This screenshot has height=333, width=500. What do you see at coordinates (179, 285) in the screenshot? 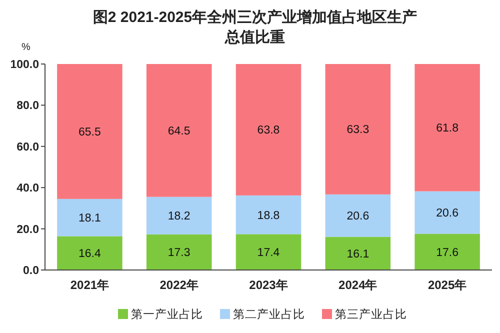
I see `x-tick-label: 2022年` at bounding box center [179, 285].